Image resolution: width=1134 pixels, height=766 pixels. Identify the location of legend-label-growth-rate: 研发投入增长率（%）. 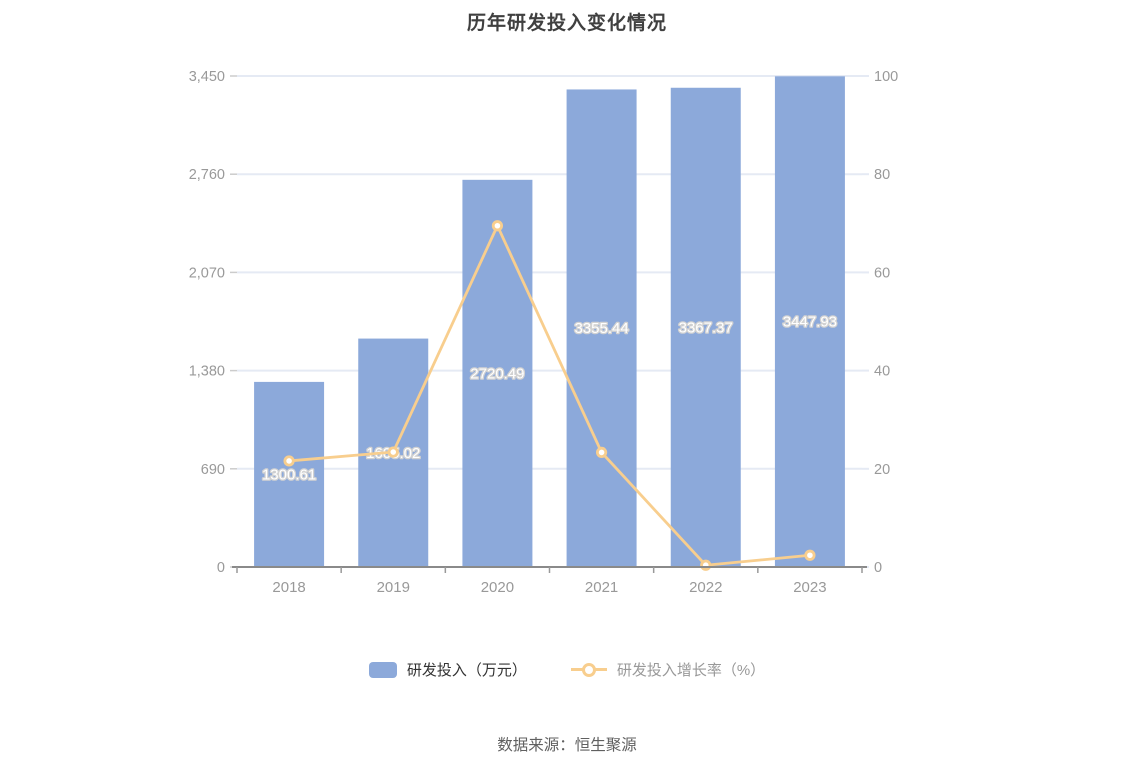
(691, 670).